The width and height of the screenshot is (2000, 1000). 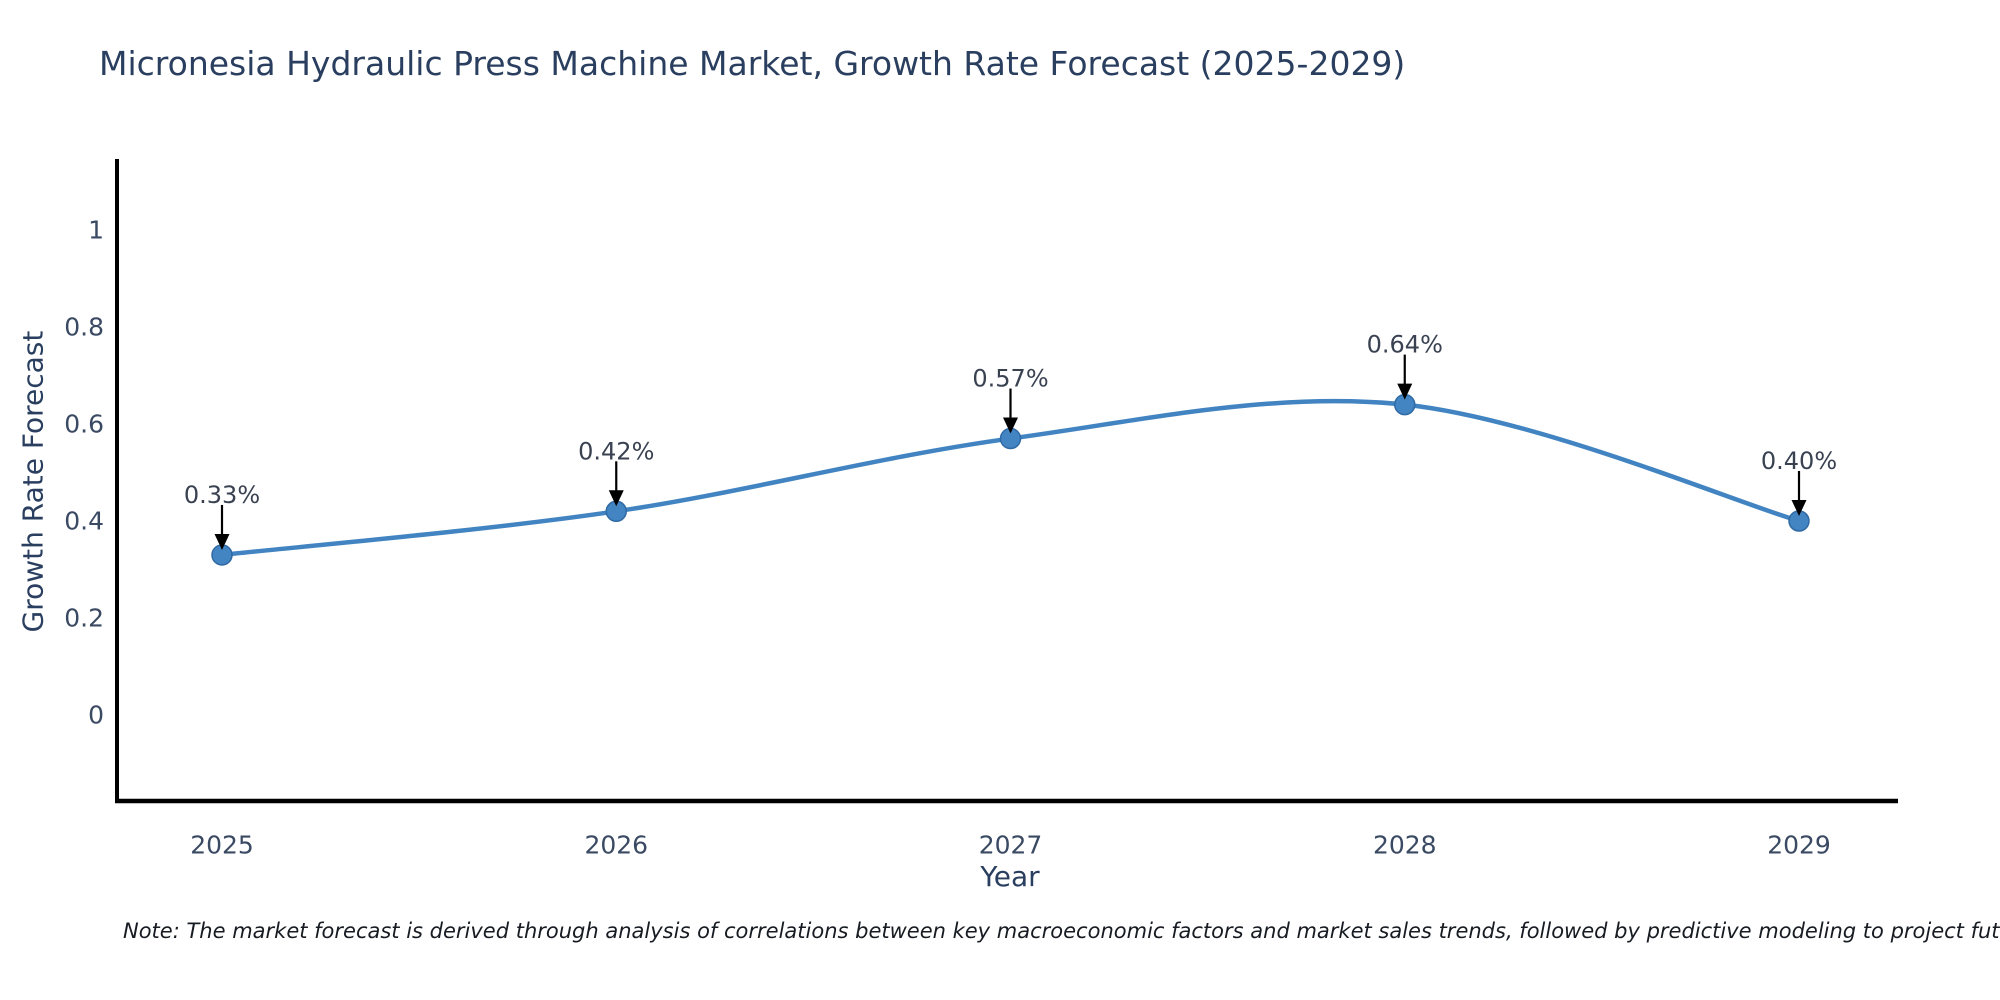 I want to click on data-point-label: 0.64%, so click(x=1405, y=345).